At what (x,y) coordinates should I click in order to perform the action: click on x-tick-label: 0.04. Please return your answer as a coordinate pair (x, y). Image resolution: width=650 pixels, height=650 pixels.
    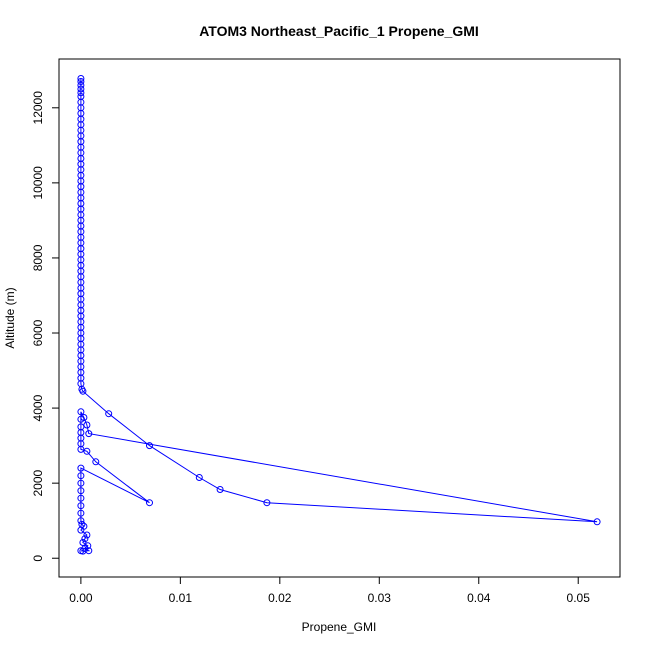
    Looking at the image, I should click on (479, 598).